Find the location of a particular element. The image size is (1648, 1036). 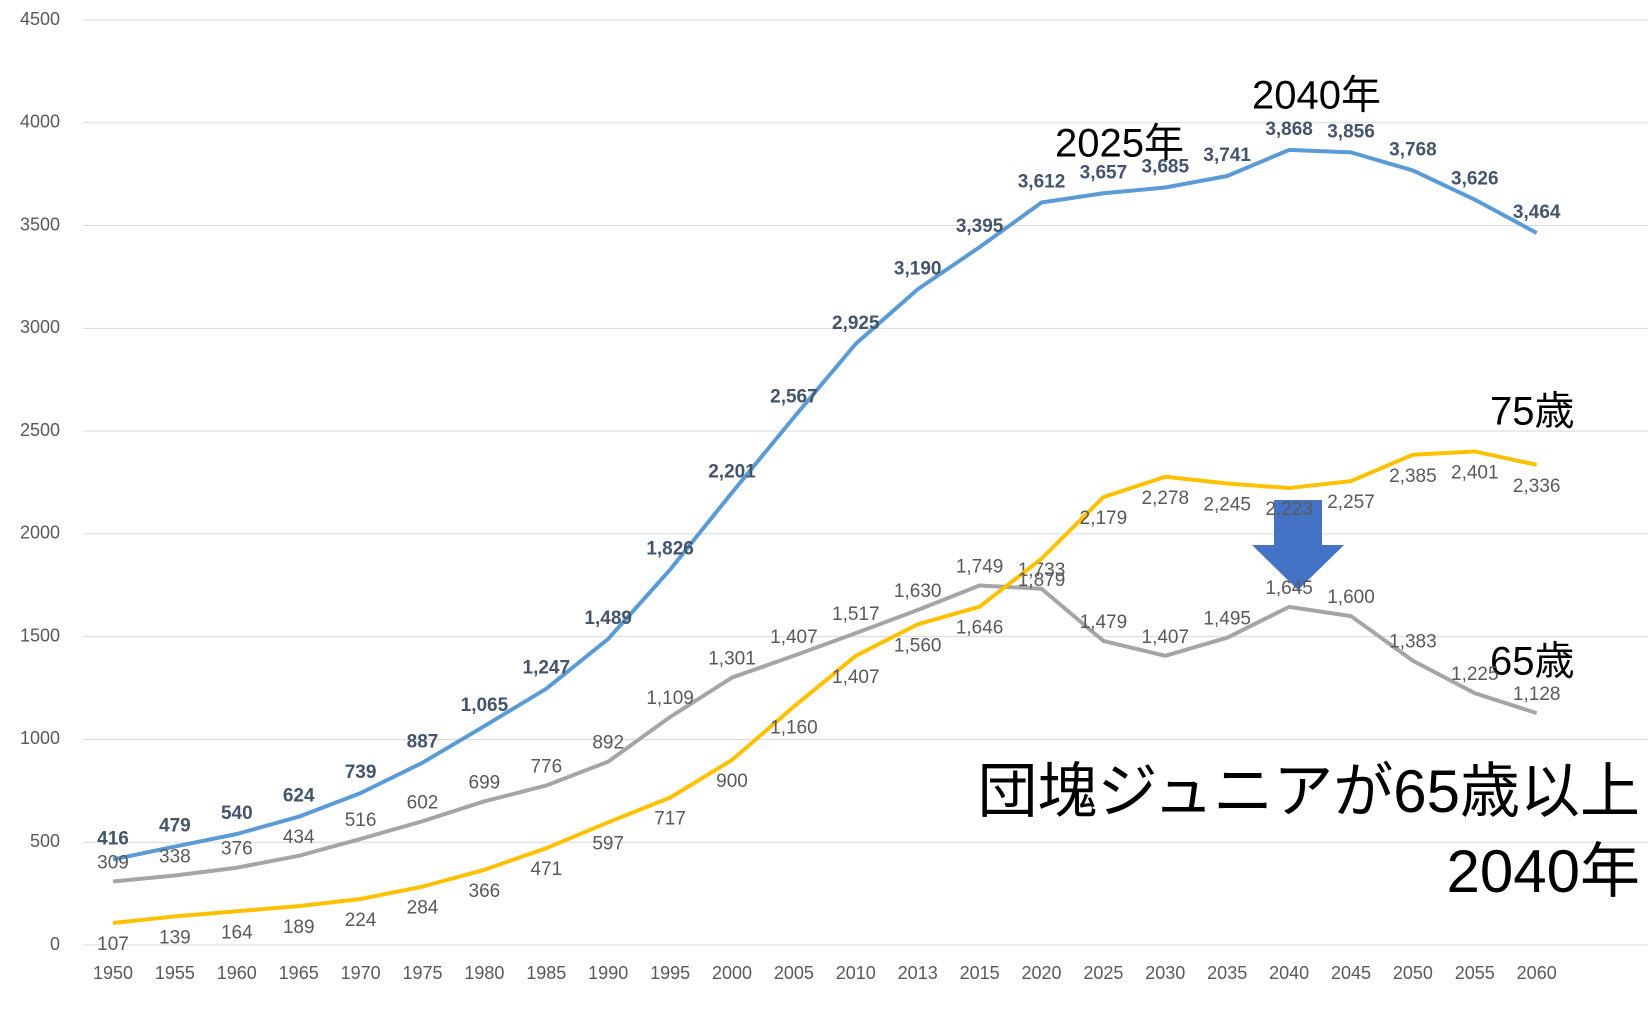

data-label: 516 is located at coordinates (361, 820).